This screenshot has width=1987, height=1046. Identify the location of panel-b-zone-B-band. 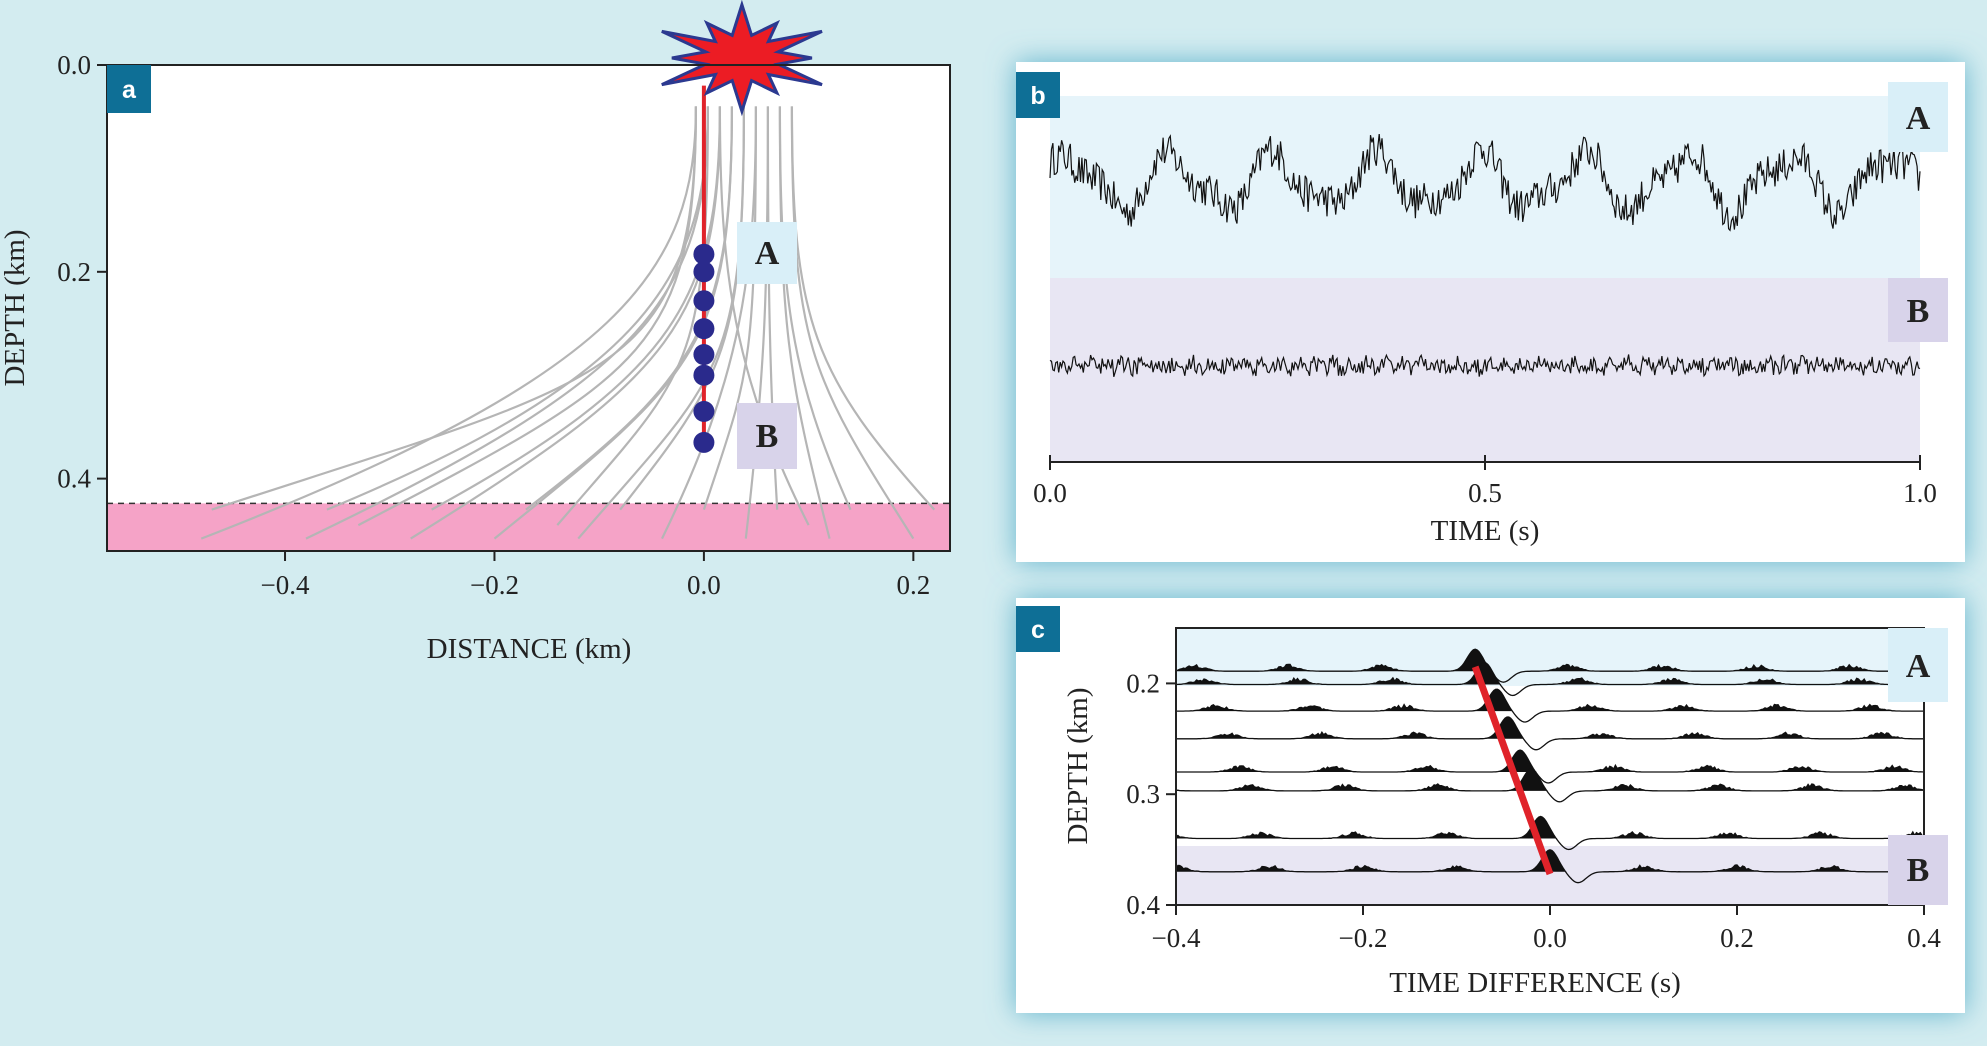
(1485, 370).